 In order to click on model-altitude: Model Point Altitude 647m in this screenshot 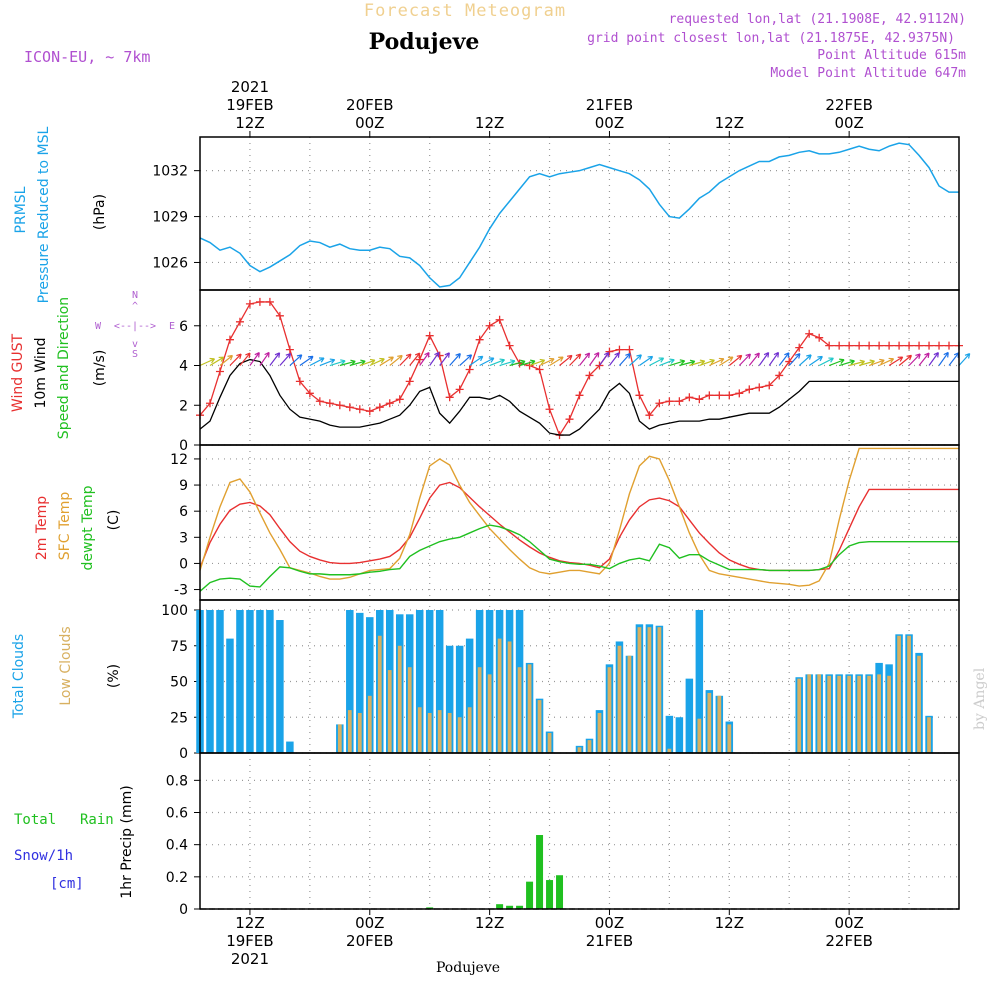, I will do `click(868, 73)`.